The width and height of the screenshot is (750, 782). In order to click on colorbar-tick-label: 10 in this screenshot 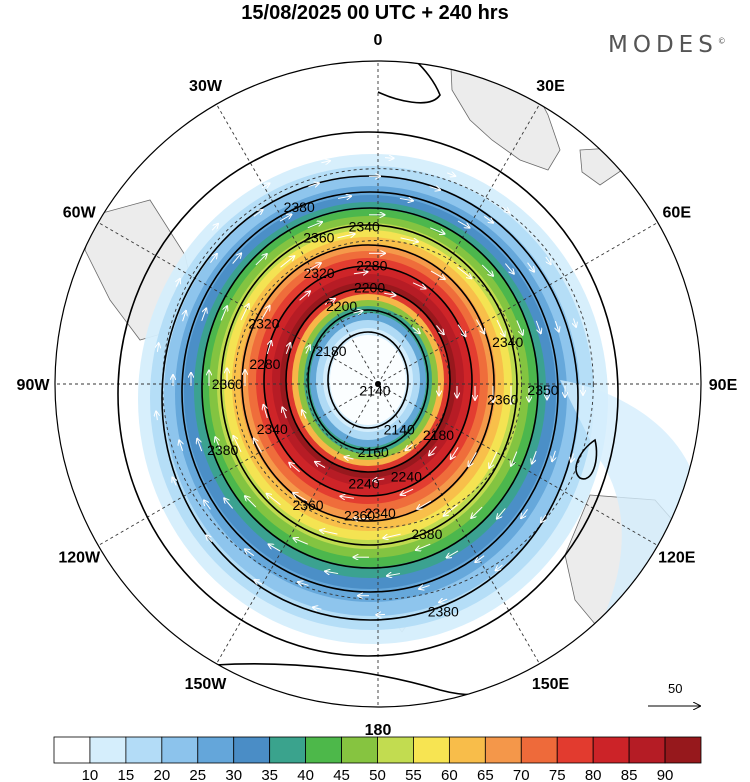, I will do `click(90, 774)`.